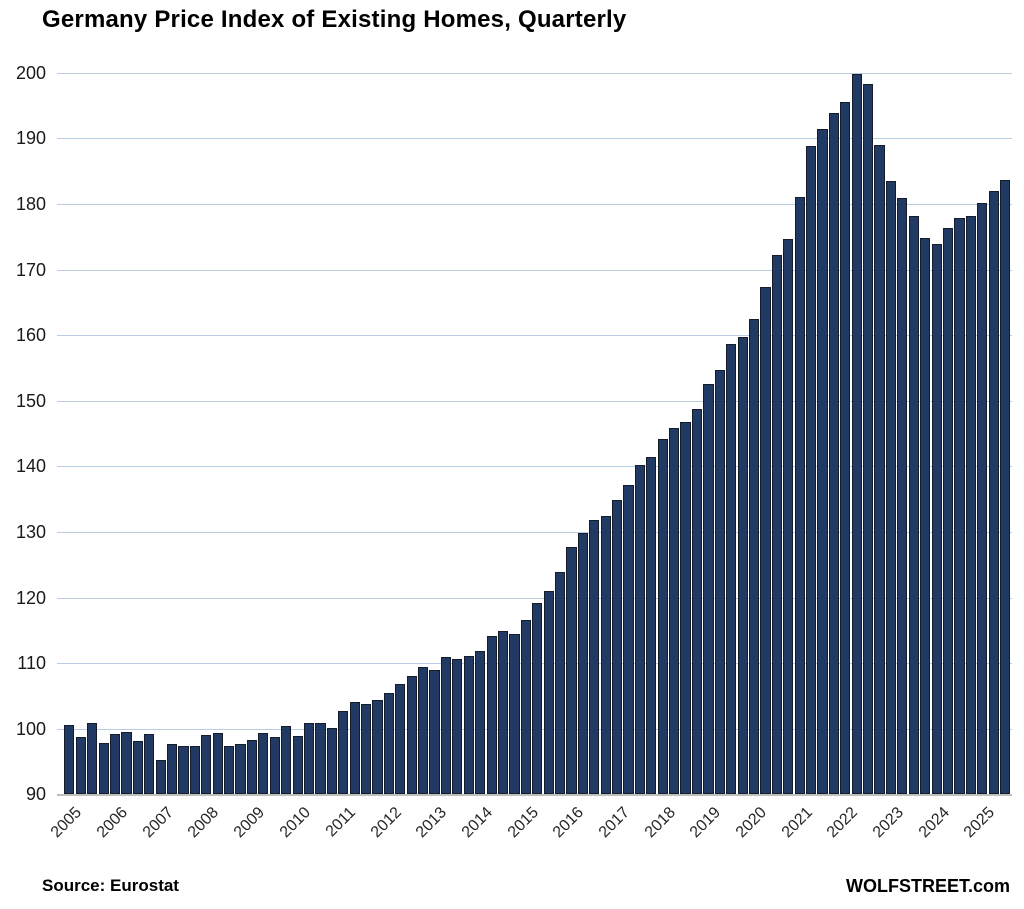  I want to click on bar-2017-Q2, so click(628, 639).